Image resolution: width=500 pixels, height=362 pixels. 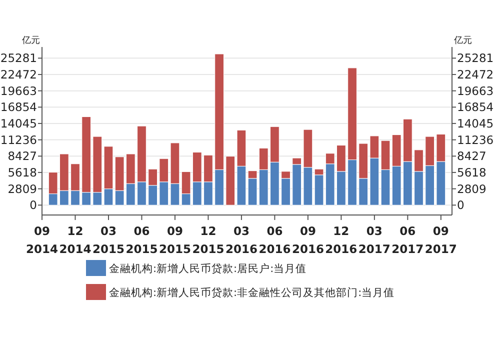 I want to click on x-tick-label: 12 2014, so click(x=75, y=240).